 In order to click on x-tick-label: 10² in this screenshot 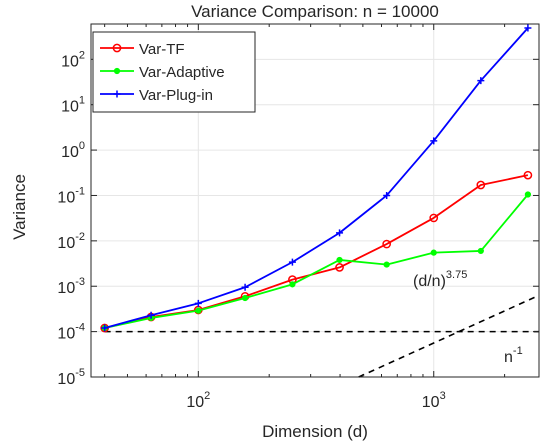, I will do `click(198, 400)`.